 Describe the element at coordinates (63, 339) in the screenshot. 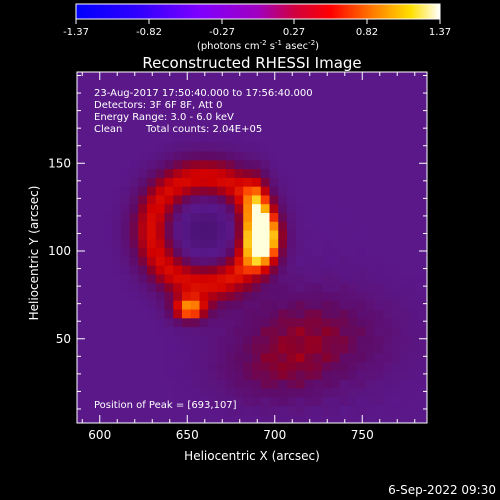

I see `y-tick-label: 50` at that location.